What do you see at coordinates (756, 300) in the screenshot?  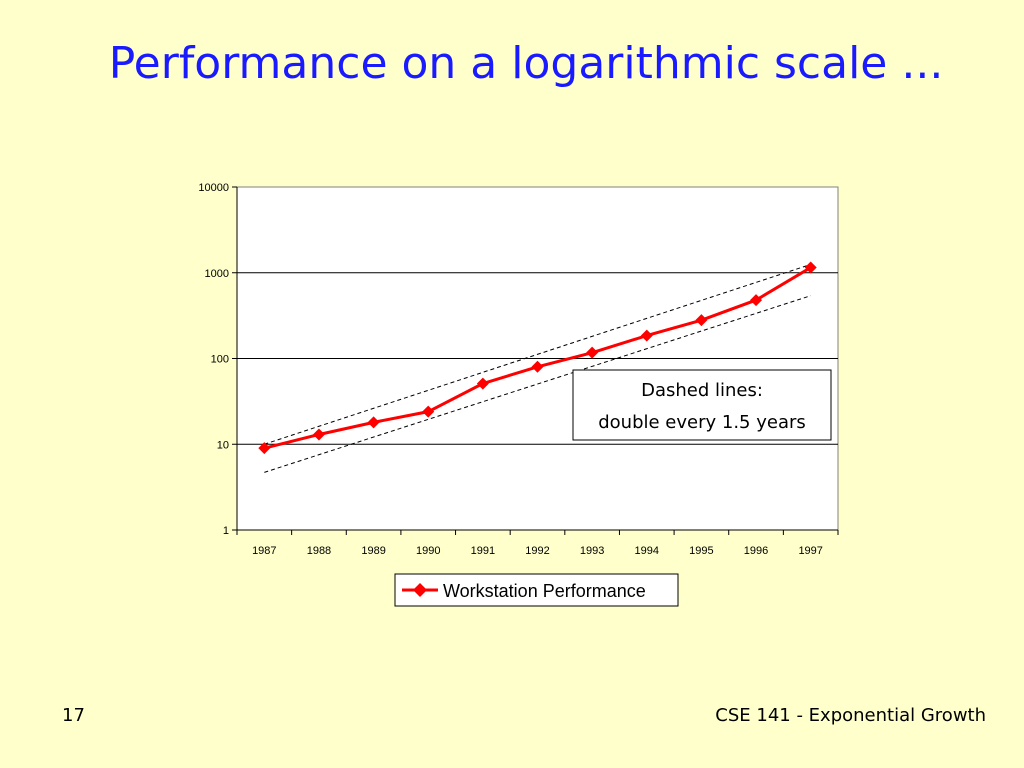 I see `data-point-1996` at bounding box center [756, 300].